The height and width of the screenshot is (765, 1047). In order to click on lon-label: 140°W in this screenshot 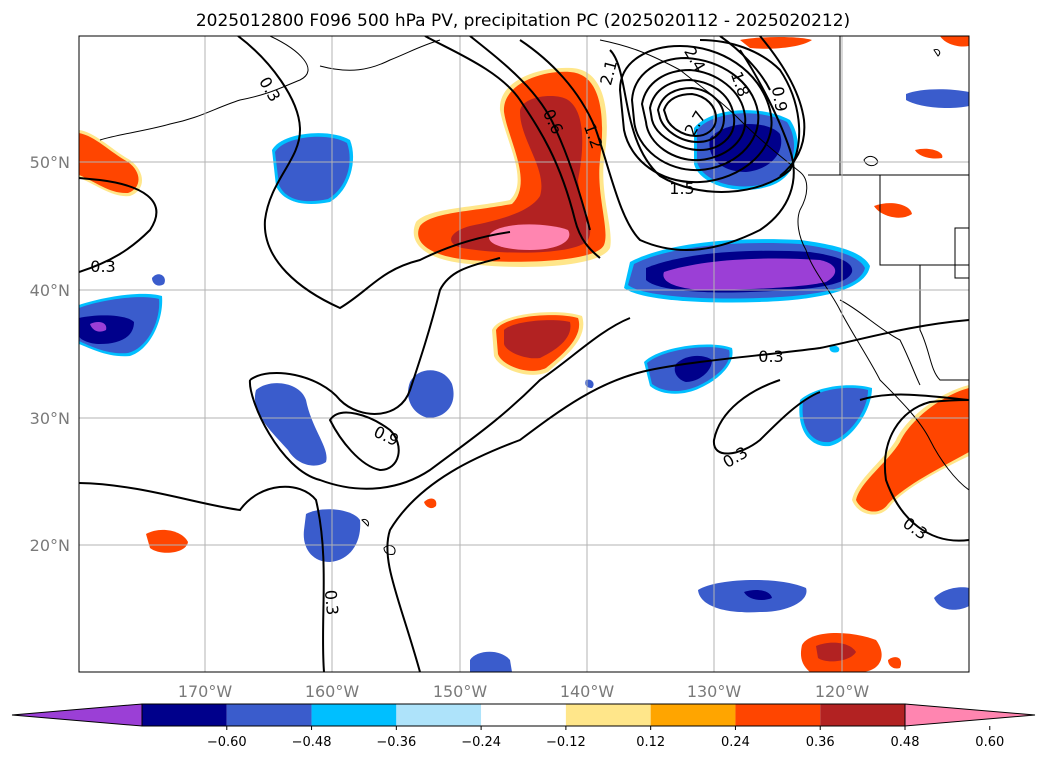, I will do `click(587, 691)`.